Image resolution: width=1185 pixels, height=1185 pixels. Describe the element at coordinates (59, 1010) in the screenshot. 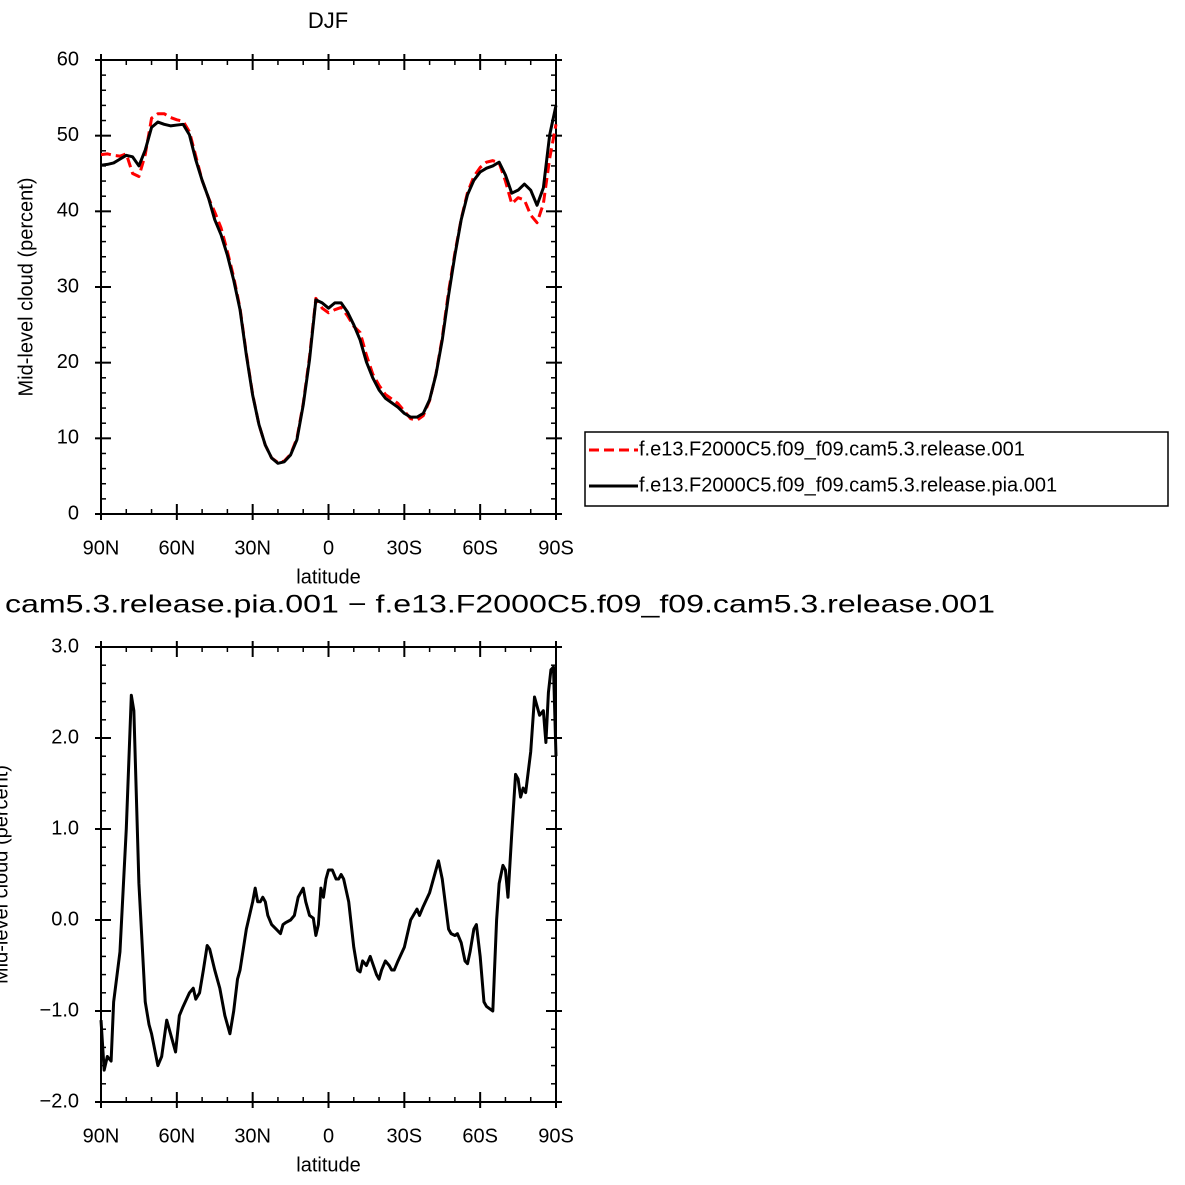

I see `y-tick-label: −1.0` at that location.